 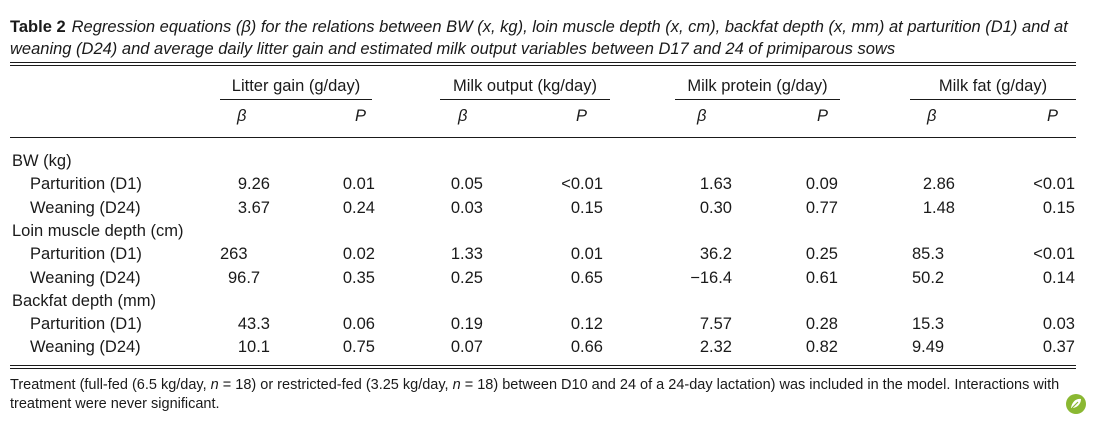 What do you see at coordinates (928, 347) in the screenshot?
I see `table-cell: 9.49` at bounding box center [928, 347].